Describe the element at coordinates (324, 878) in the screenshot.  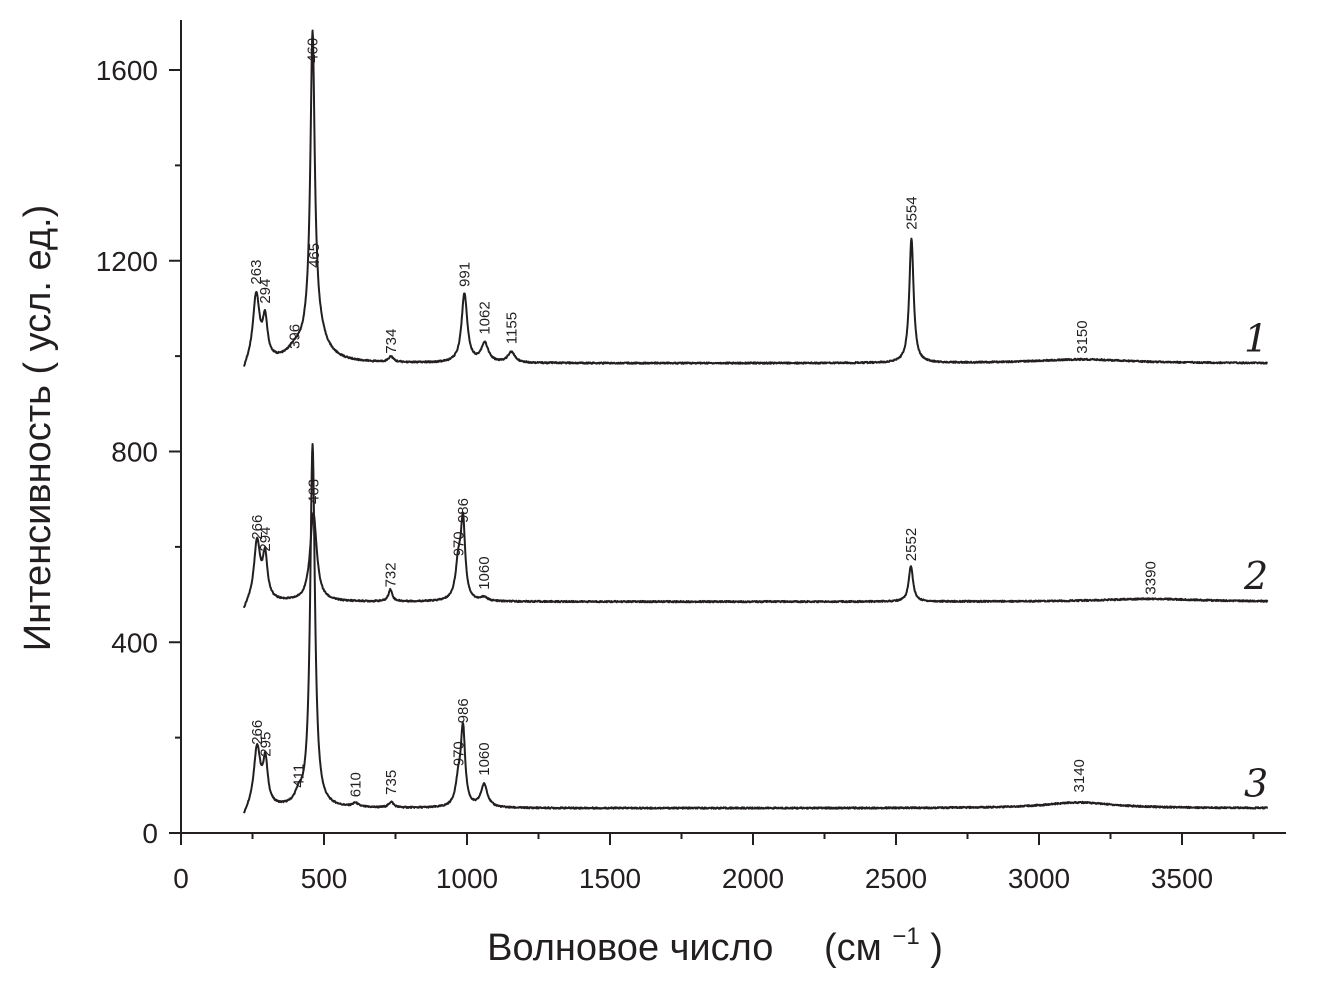
I see `x-tick-label: 500` at that location.